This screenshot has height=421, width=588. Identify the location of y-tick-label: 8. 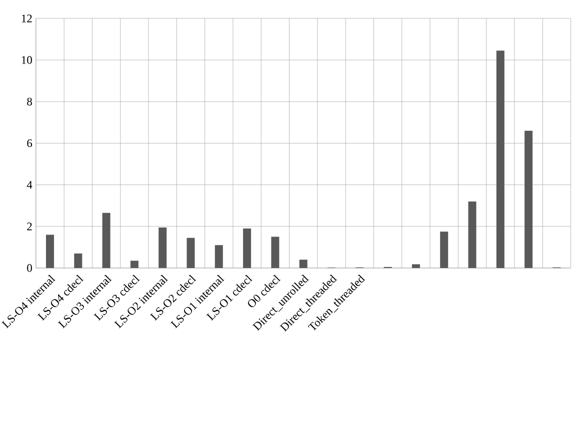
(29, 102).